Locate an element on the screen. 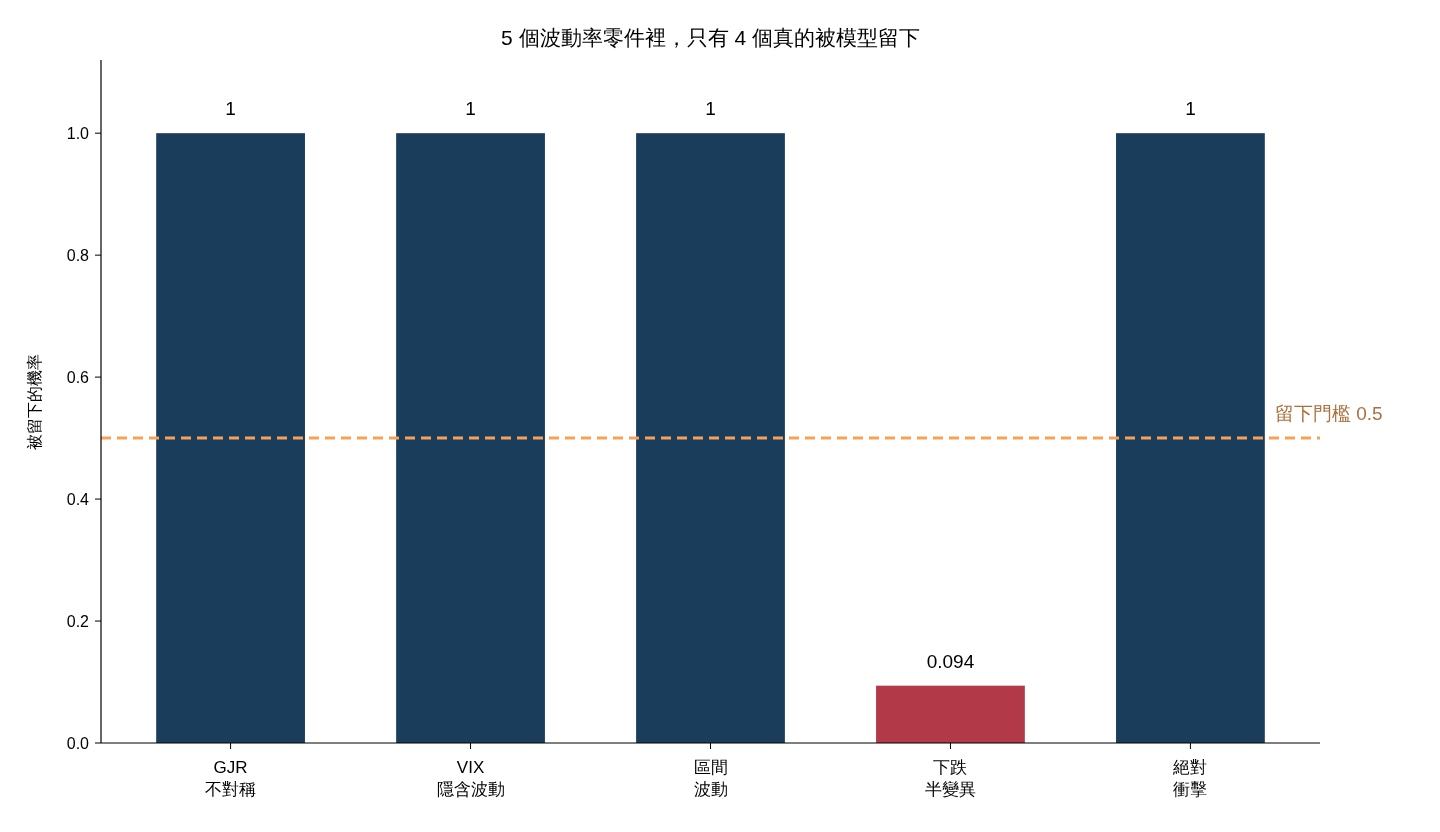 This screenshot has width=1440, height=832. y-axis-title: 被留下的機率 is located at coordinates (34, 401).